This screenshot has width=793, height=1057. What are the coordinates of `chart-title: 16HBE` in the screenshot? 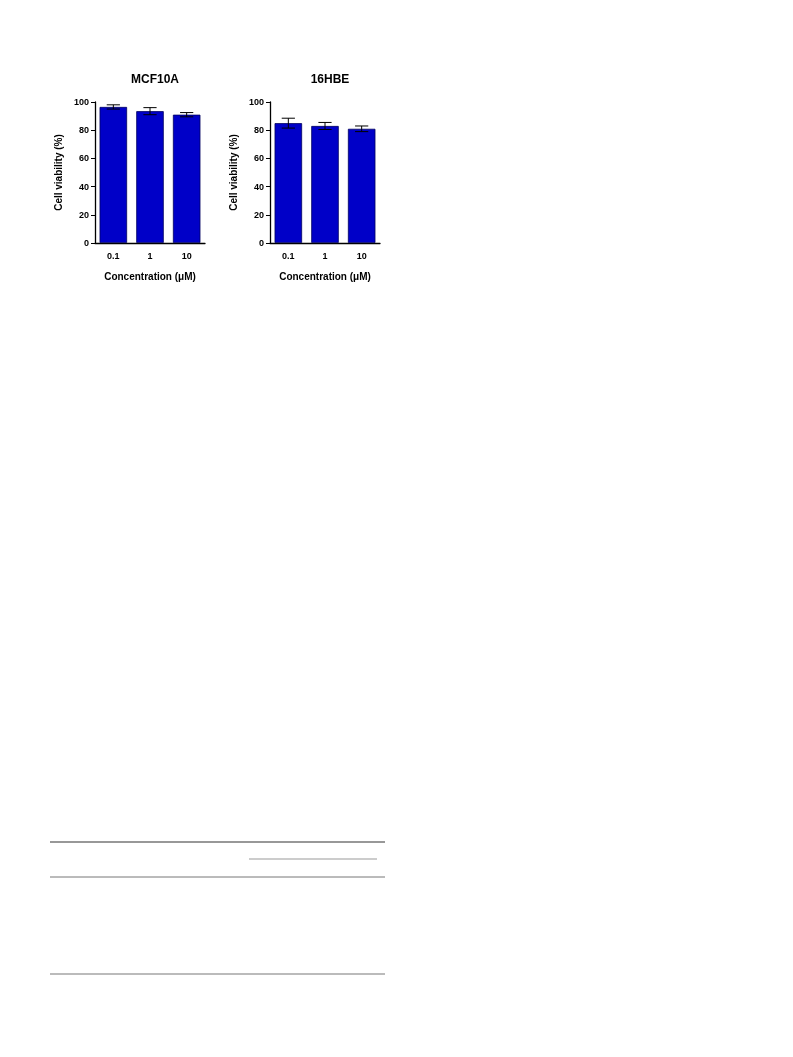 It's located at (330, 79).